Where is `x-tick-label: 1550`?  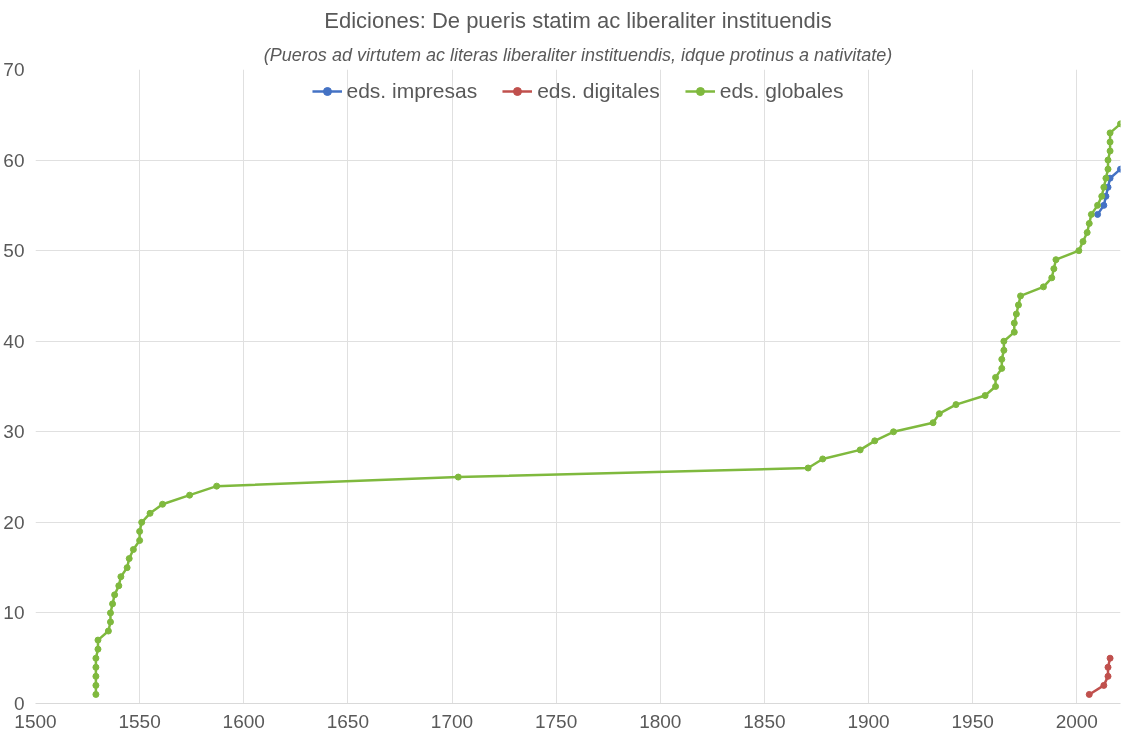
x-tick-label: 1550 is located at coordinates (139, 721).